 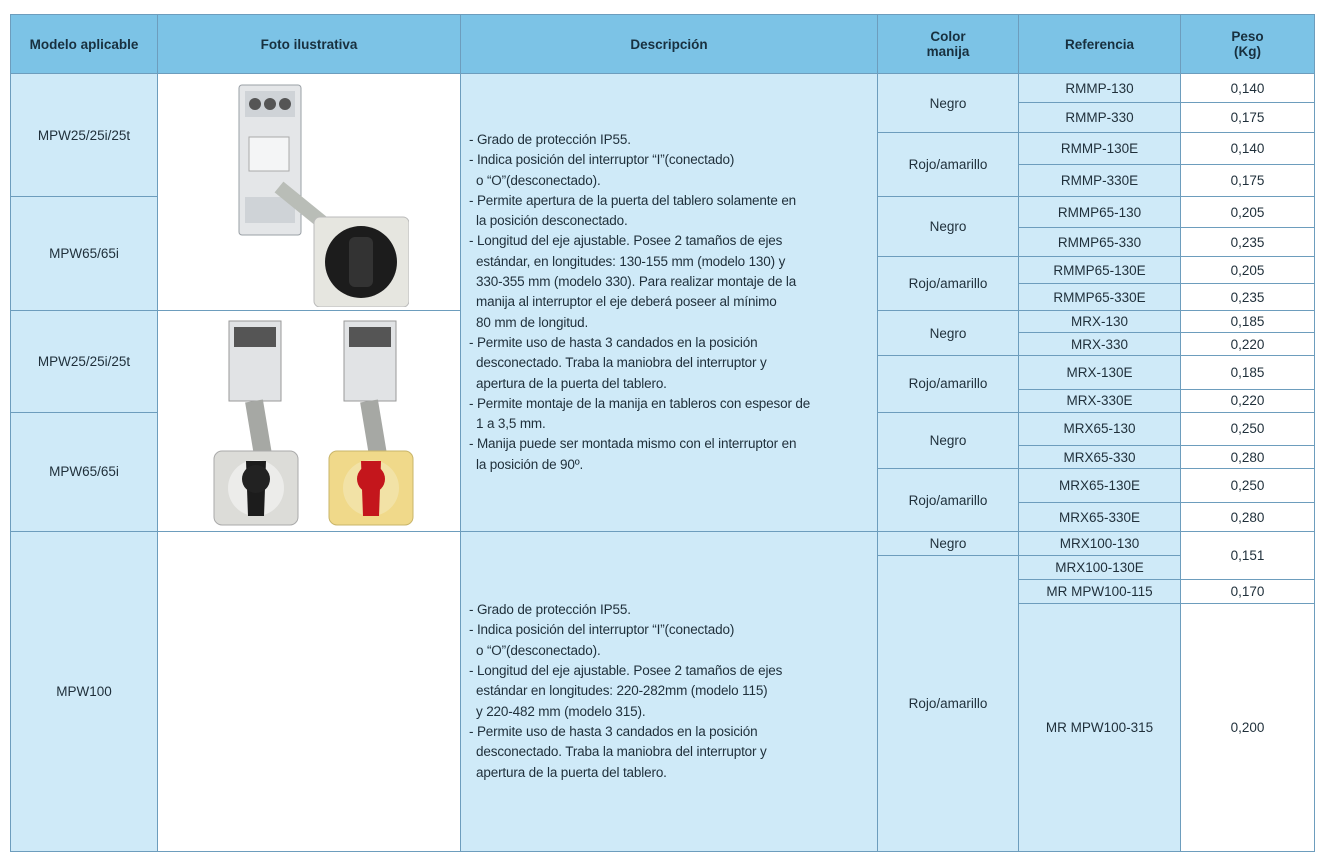 I want to click on reference-cell: MR MPW100-315, so click(x=1099, y=727).